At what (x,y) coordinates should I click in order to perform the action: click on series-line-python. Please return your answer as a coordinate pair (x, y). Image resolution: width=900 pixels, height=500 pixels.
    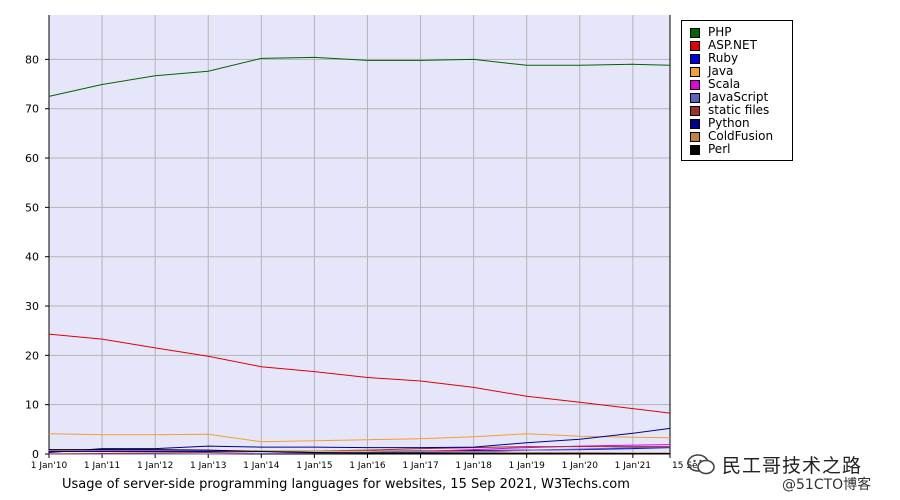
    Looking at the image, I should click on (359, 440).